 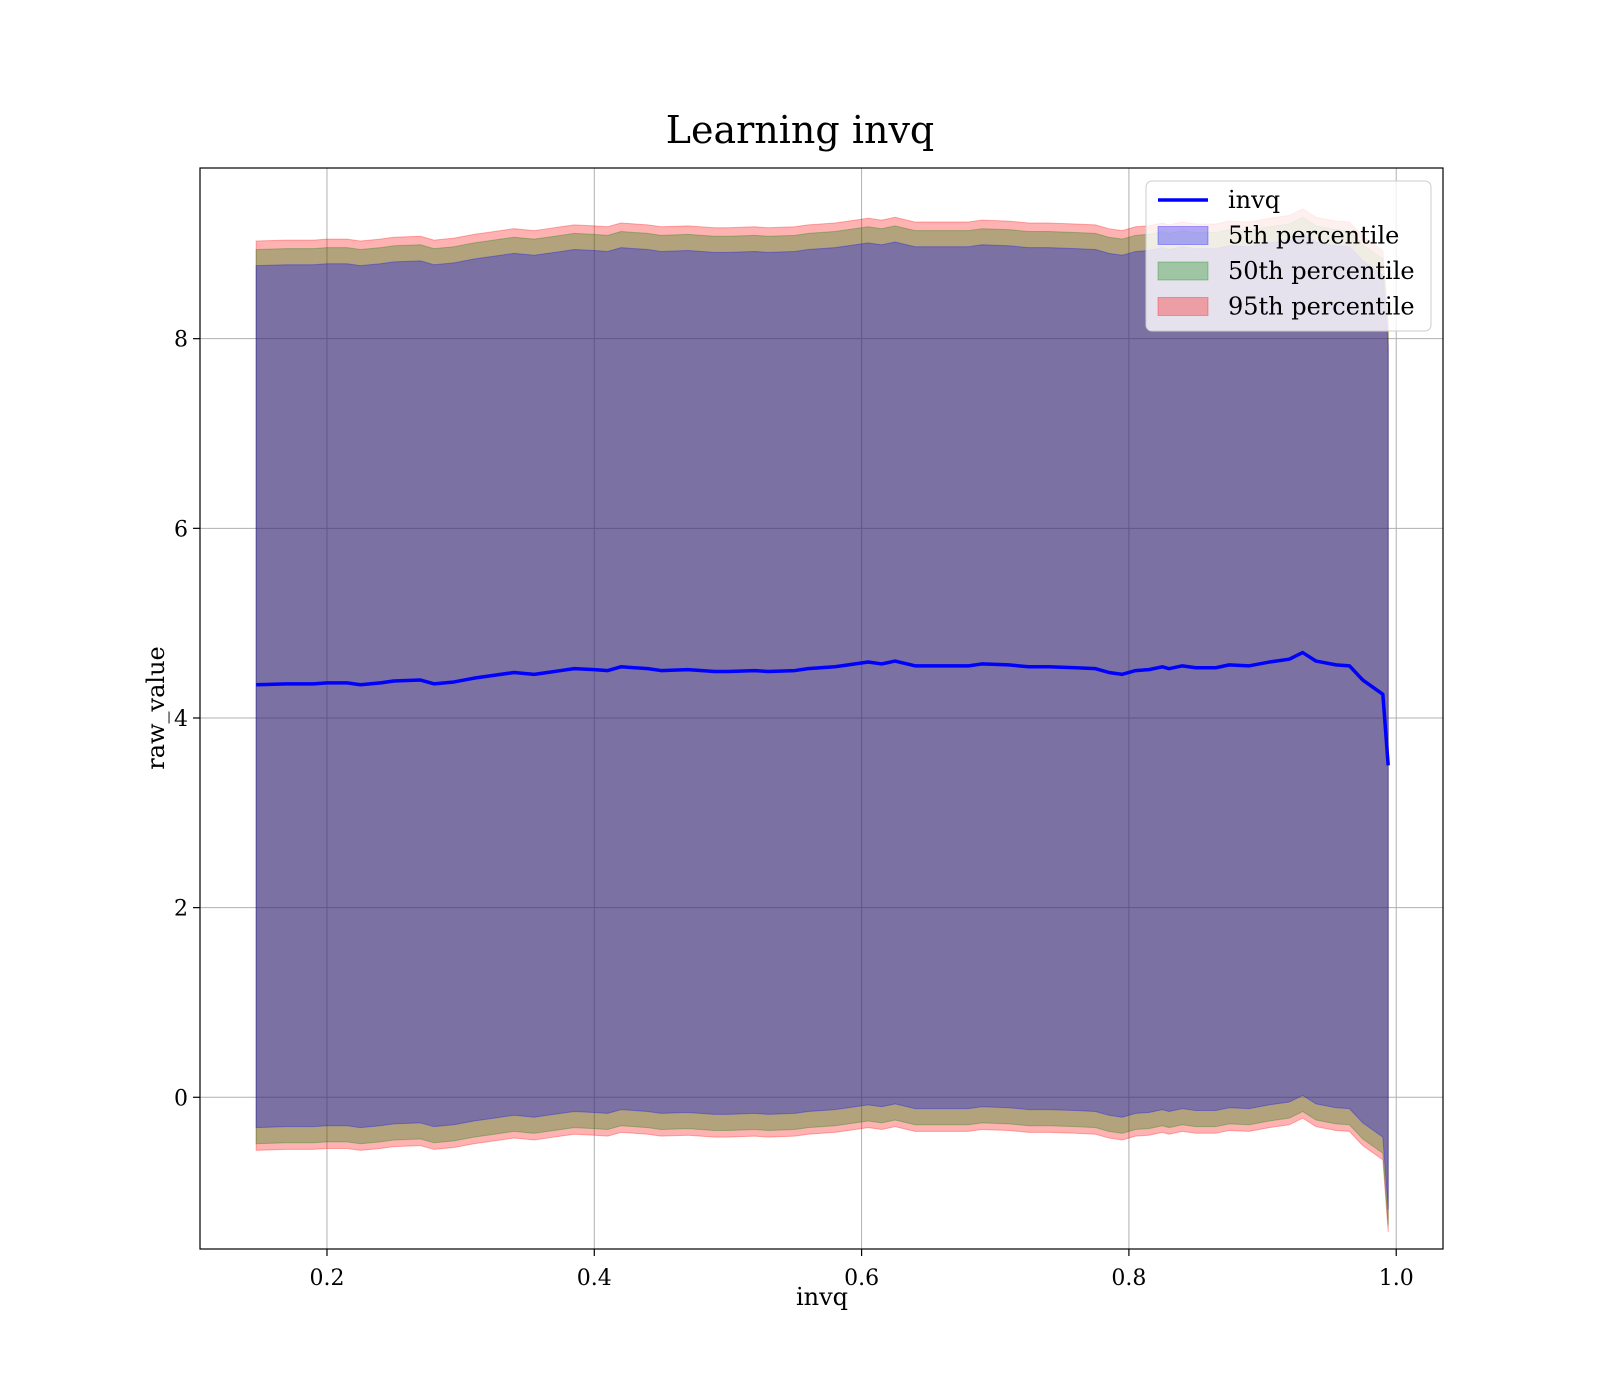 I want to click on x-tick-label: 0.6, so click(x=861, y=1278).